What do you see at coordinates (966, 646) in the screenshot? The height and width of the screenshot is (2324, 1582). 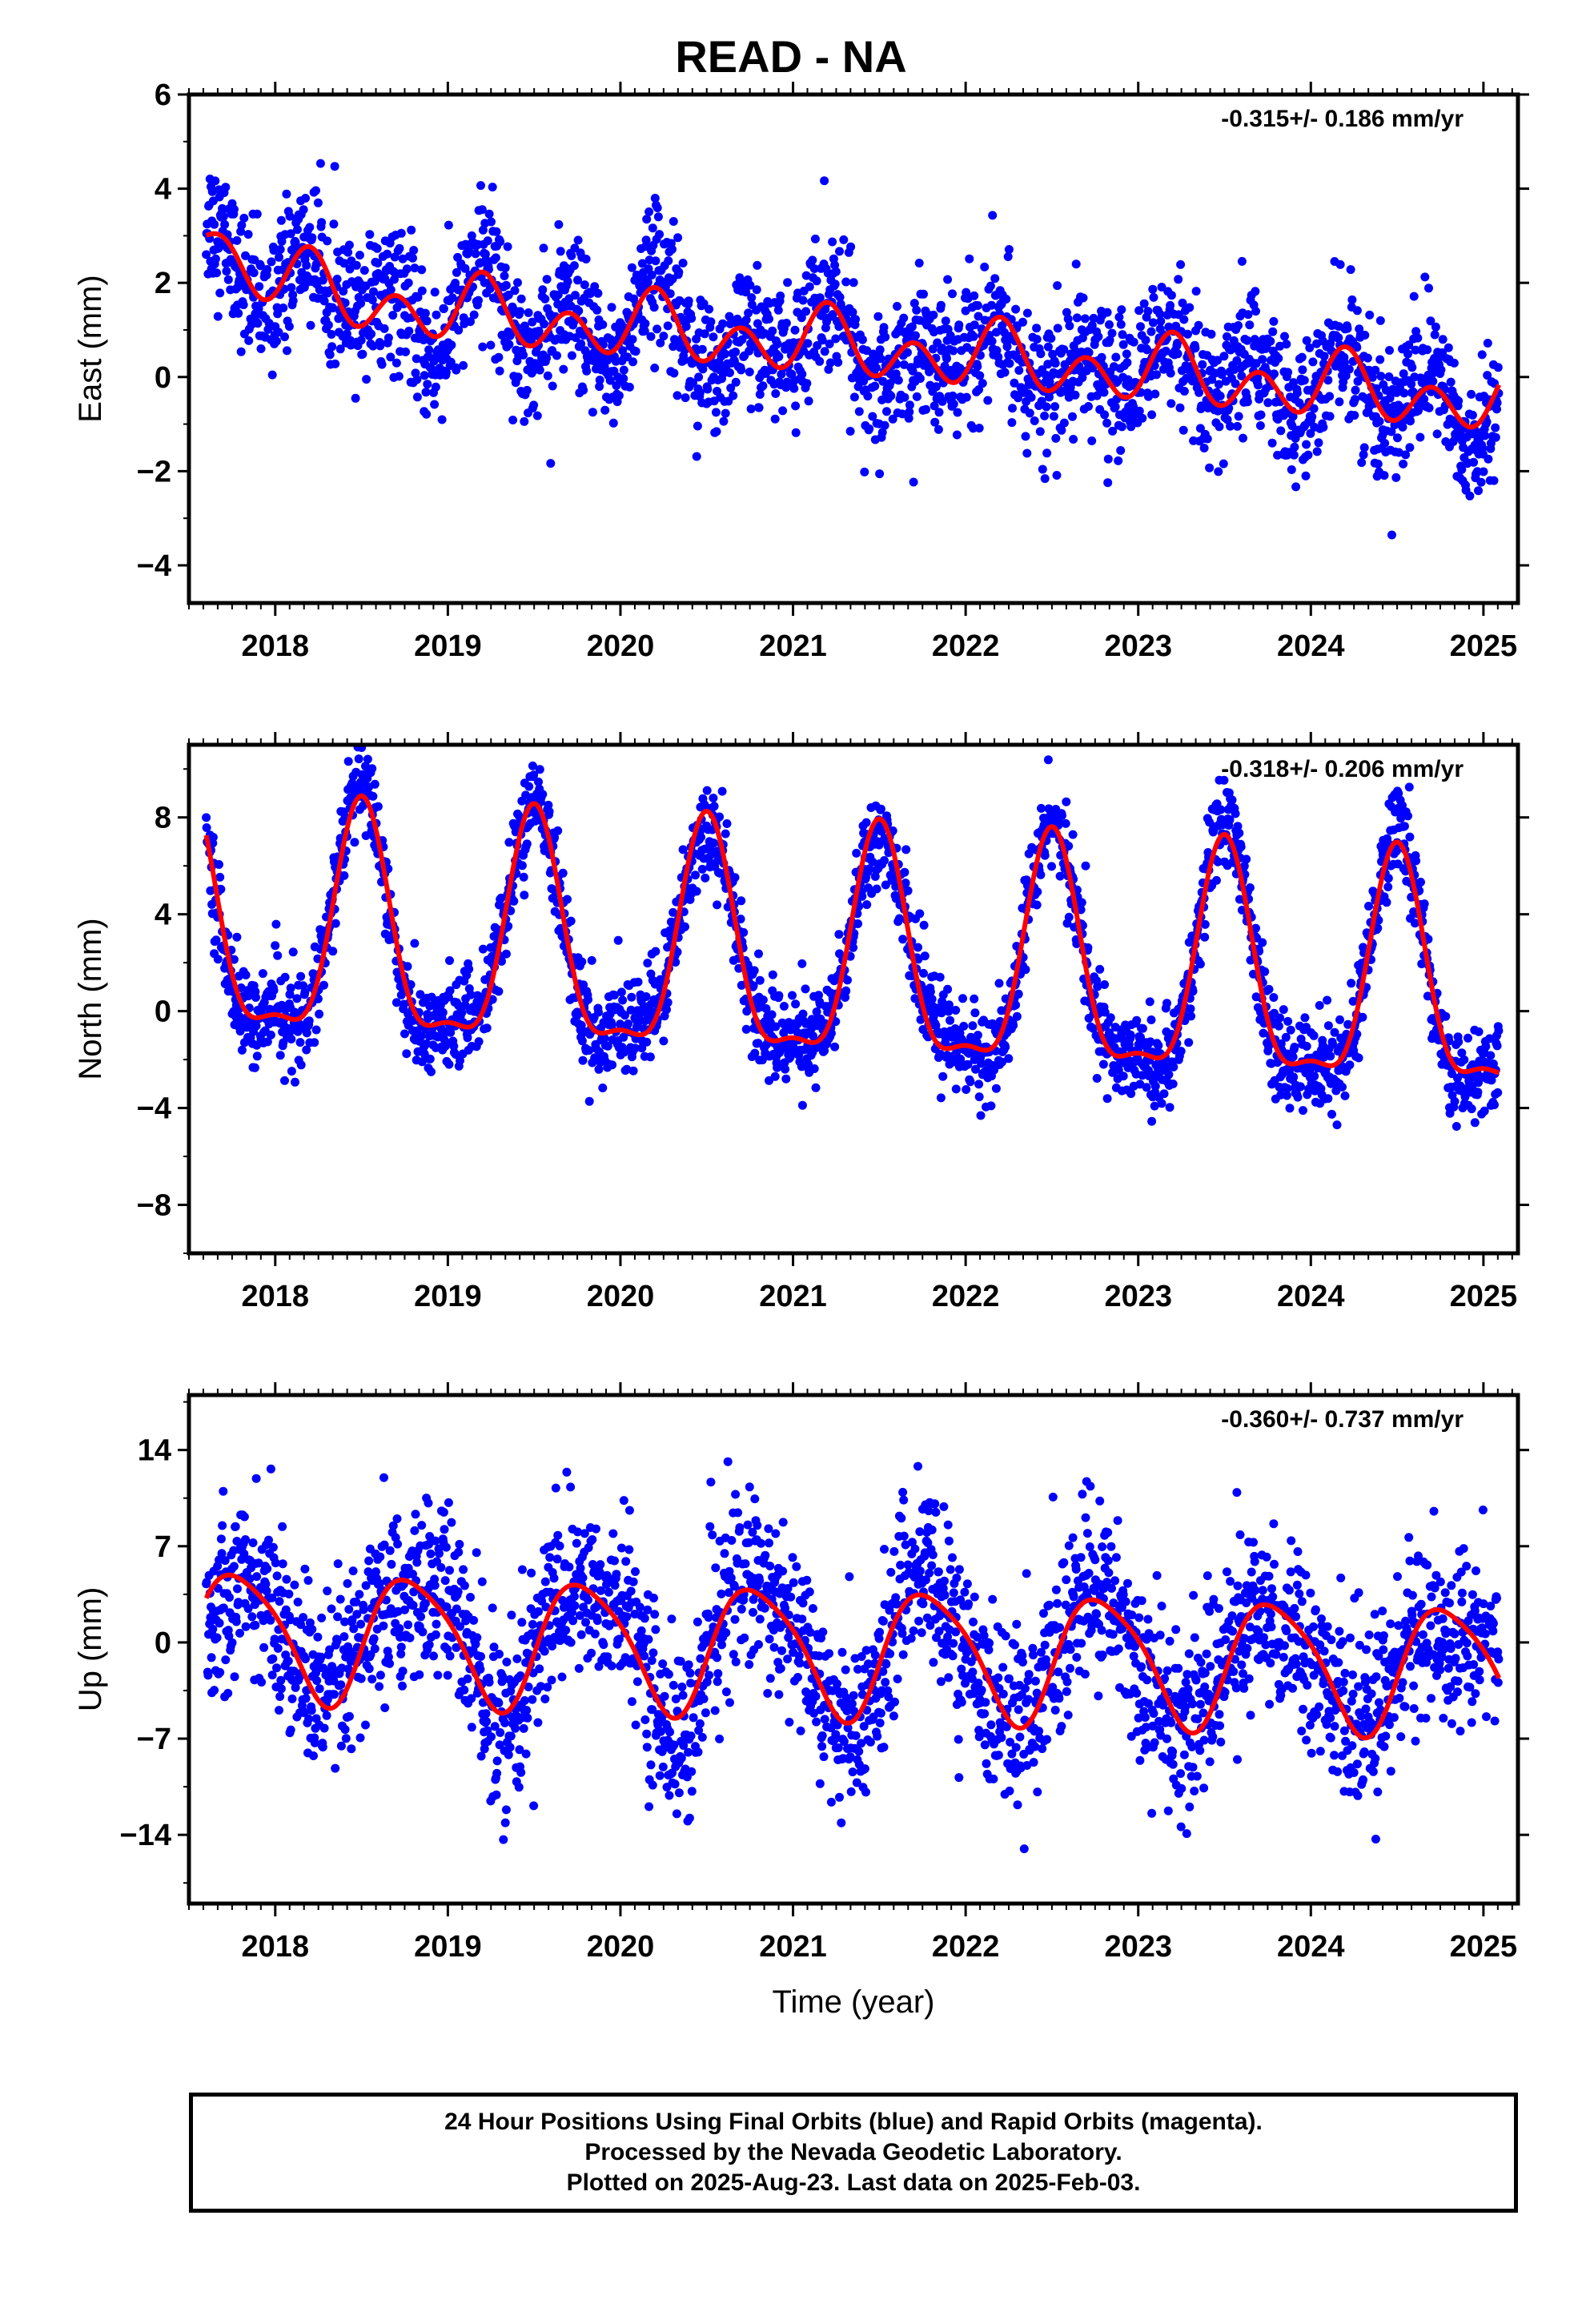 I see `x-tick-label: 2022` at bounding box center [966, 646].